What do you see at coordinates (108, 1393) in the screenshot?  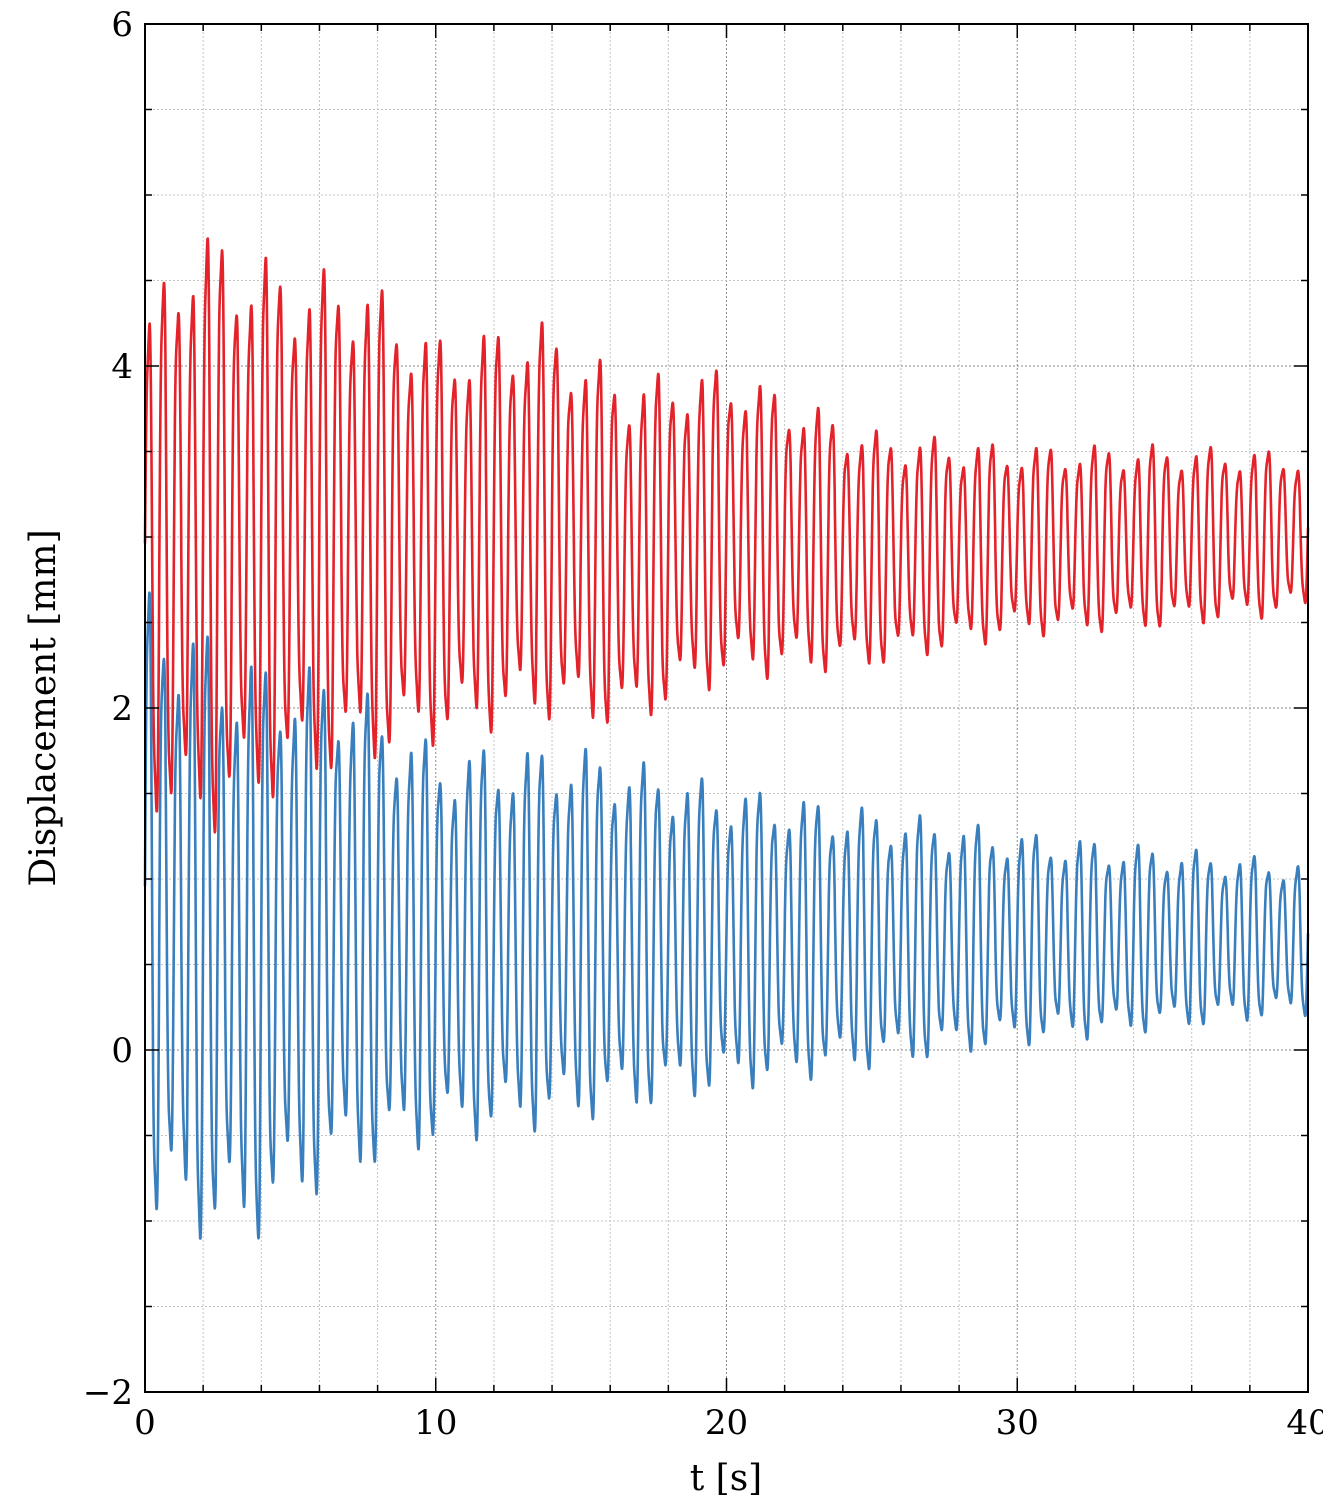 I see `y-tick-label: −2` at bounding box center [108, 1393].